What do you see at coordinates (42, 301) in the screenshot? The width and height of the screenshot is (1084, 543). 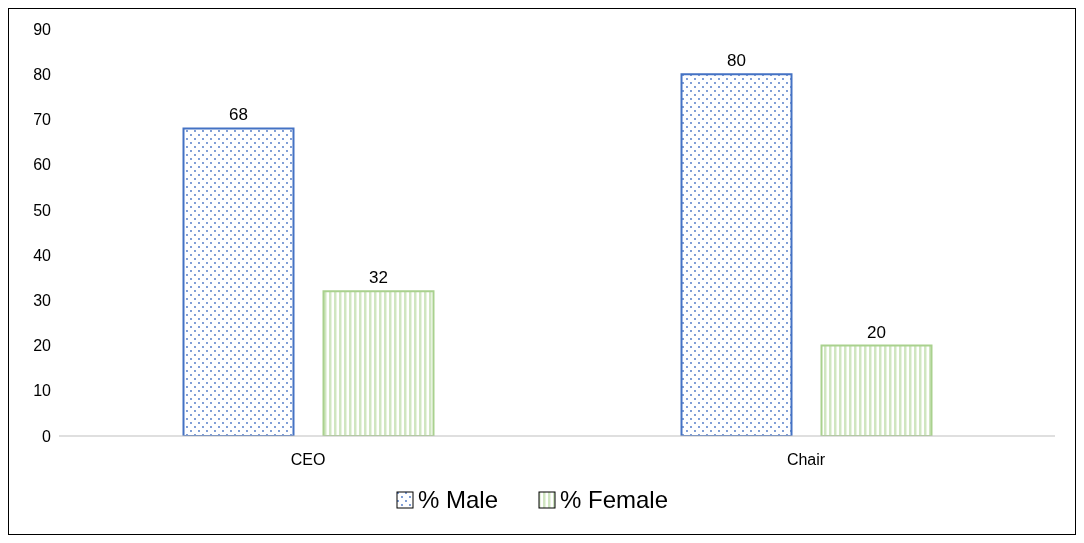 I see `y-tick-label: 30` at bounding box center [42, 301].